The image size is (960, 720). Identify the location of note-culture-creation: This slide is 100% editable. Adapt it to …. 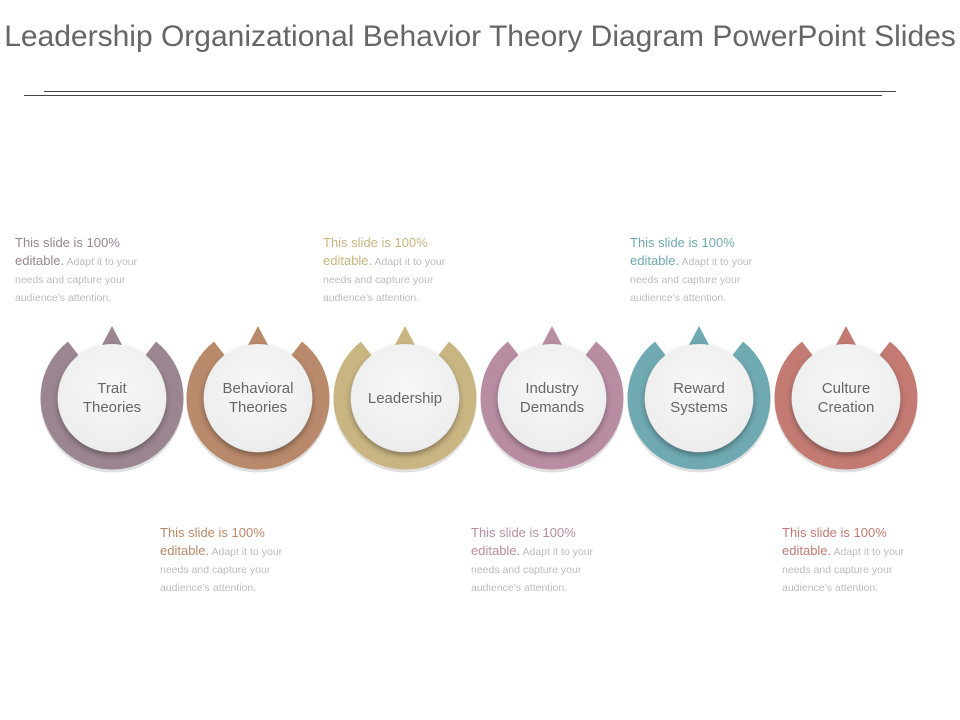
(857, 560).